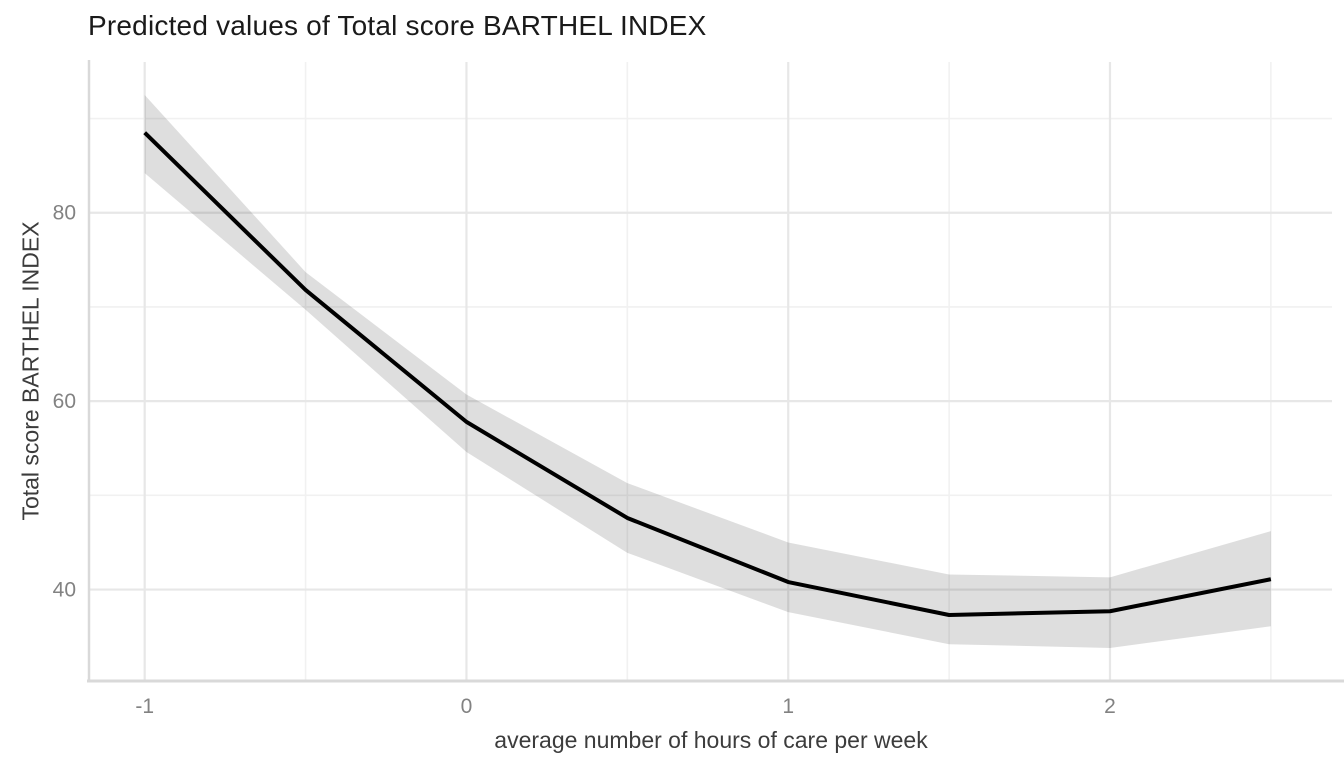 Image resolution: width=1344 pixels, height=768 pixels. What do you see at coordinates (64, 213) in the screenshot?
I see `y-tick-label: 80` at bounding box center [64, 213].